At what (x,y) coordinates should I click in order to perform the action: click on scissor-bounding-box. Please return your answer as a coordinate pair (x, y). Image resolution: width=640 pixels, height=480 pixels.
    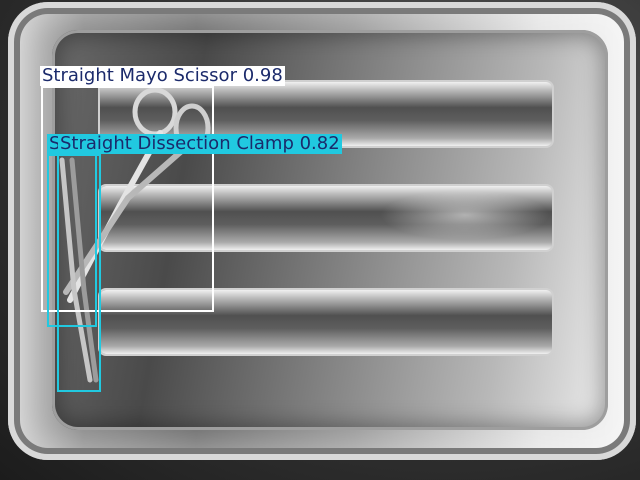
    Looking at the image, I should click on (127, 199).